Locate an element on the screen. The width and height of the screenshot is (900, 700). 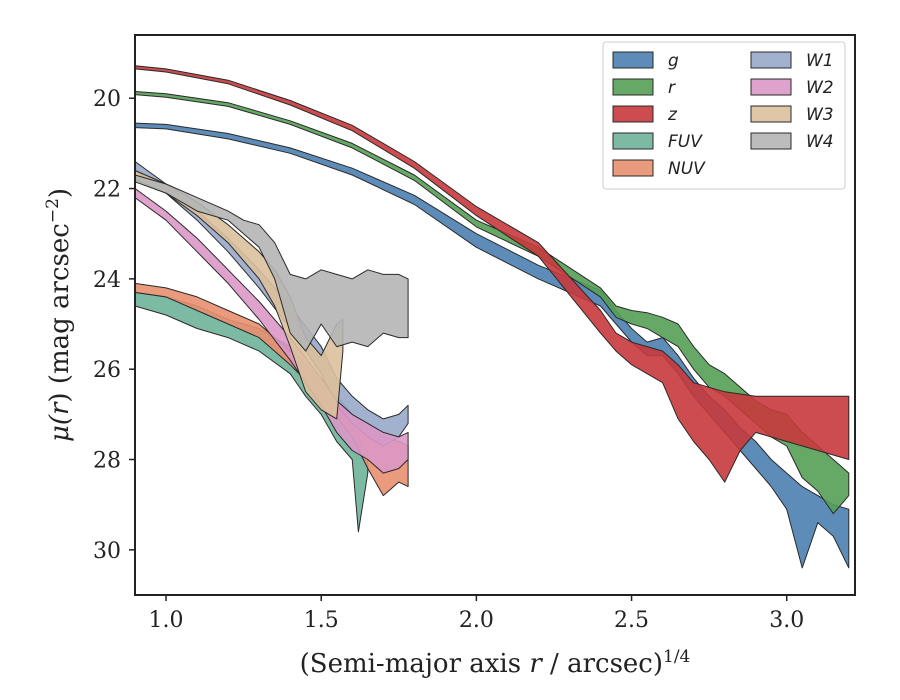
band-w2 is located at coordinates (271, 331).